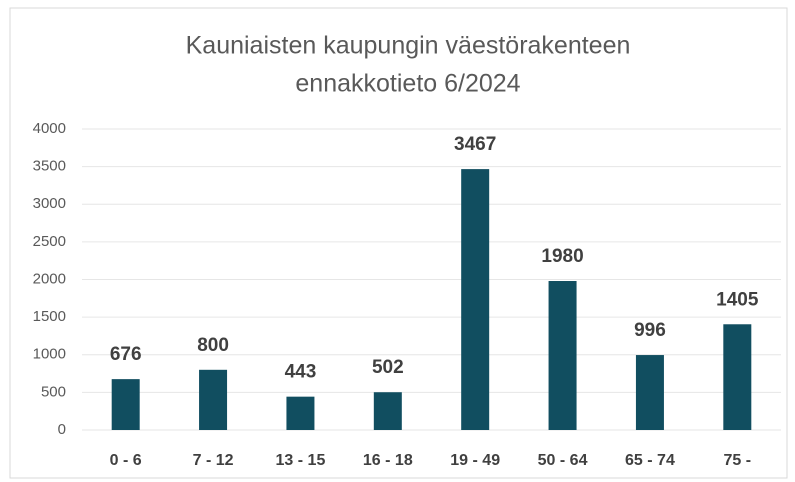 The width and height of the screenshot is (795, 482). What do you see at coordinates (475, 460) in the screenshot?
I see `x-tick-label: 19 - 49` at bounding box center [475, 460].